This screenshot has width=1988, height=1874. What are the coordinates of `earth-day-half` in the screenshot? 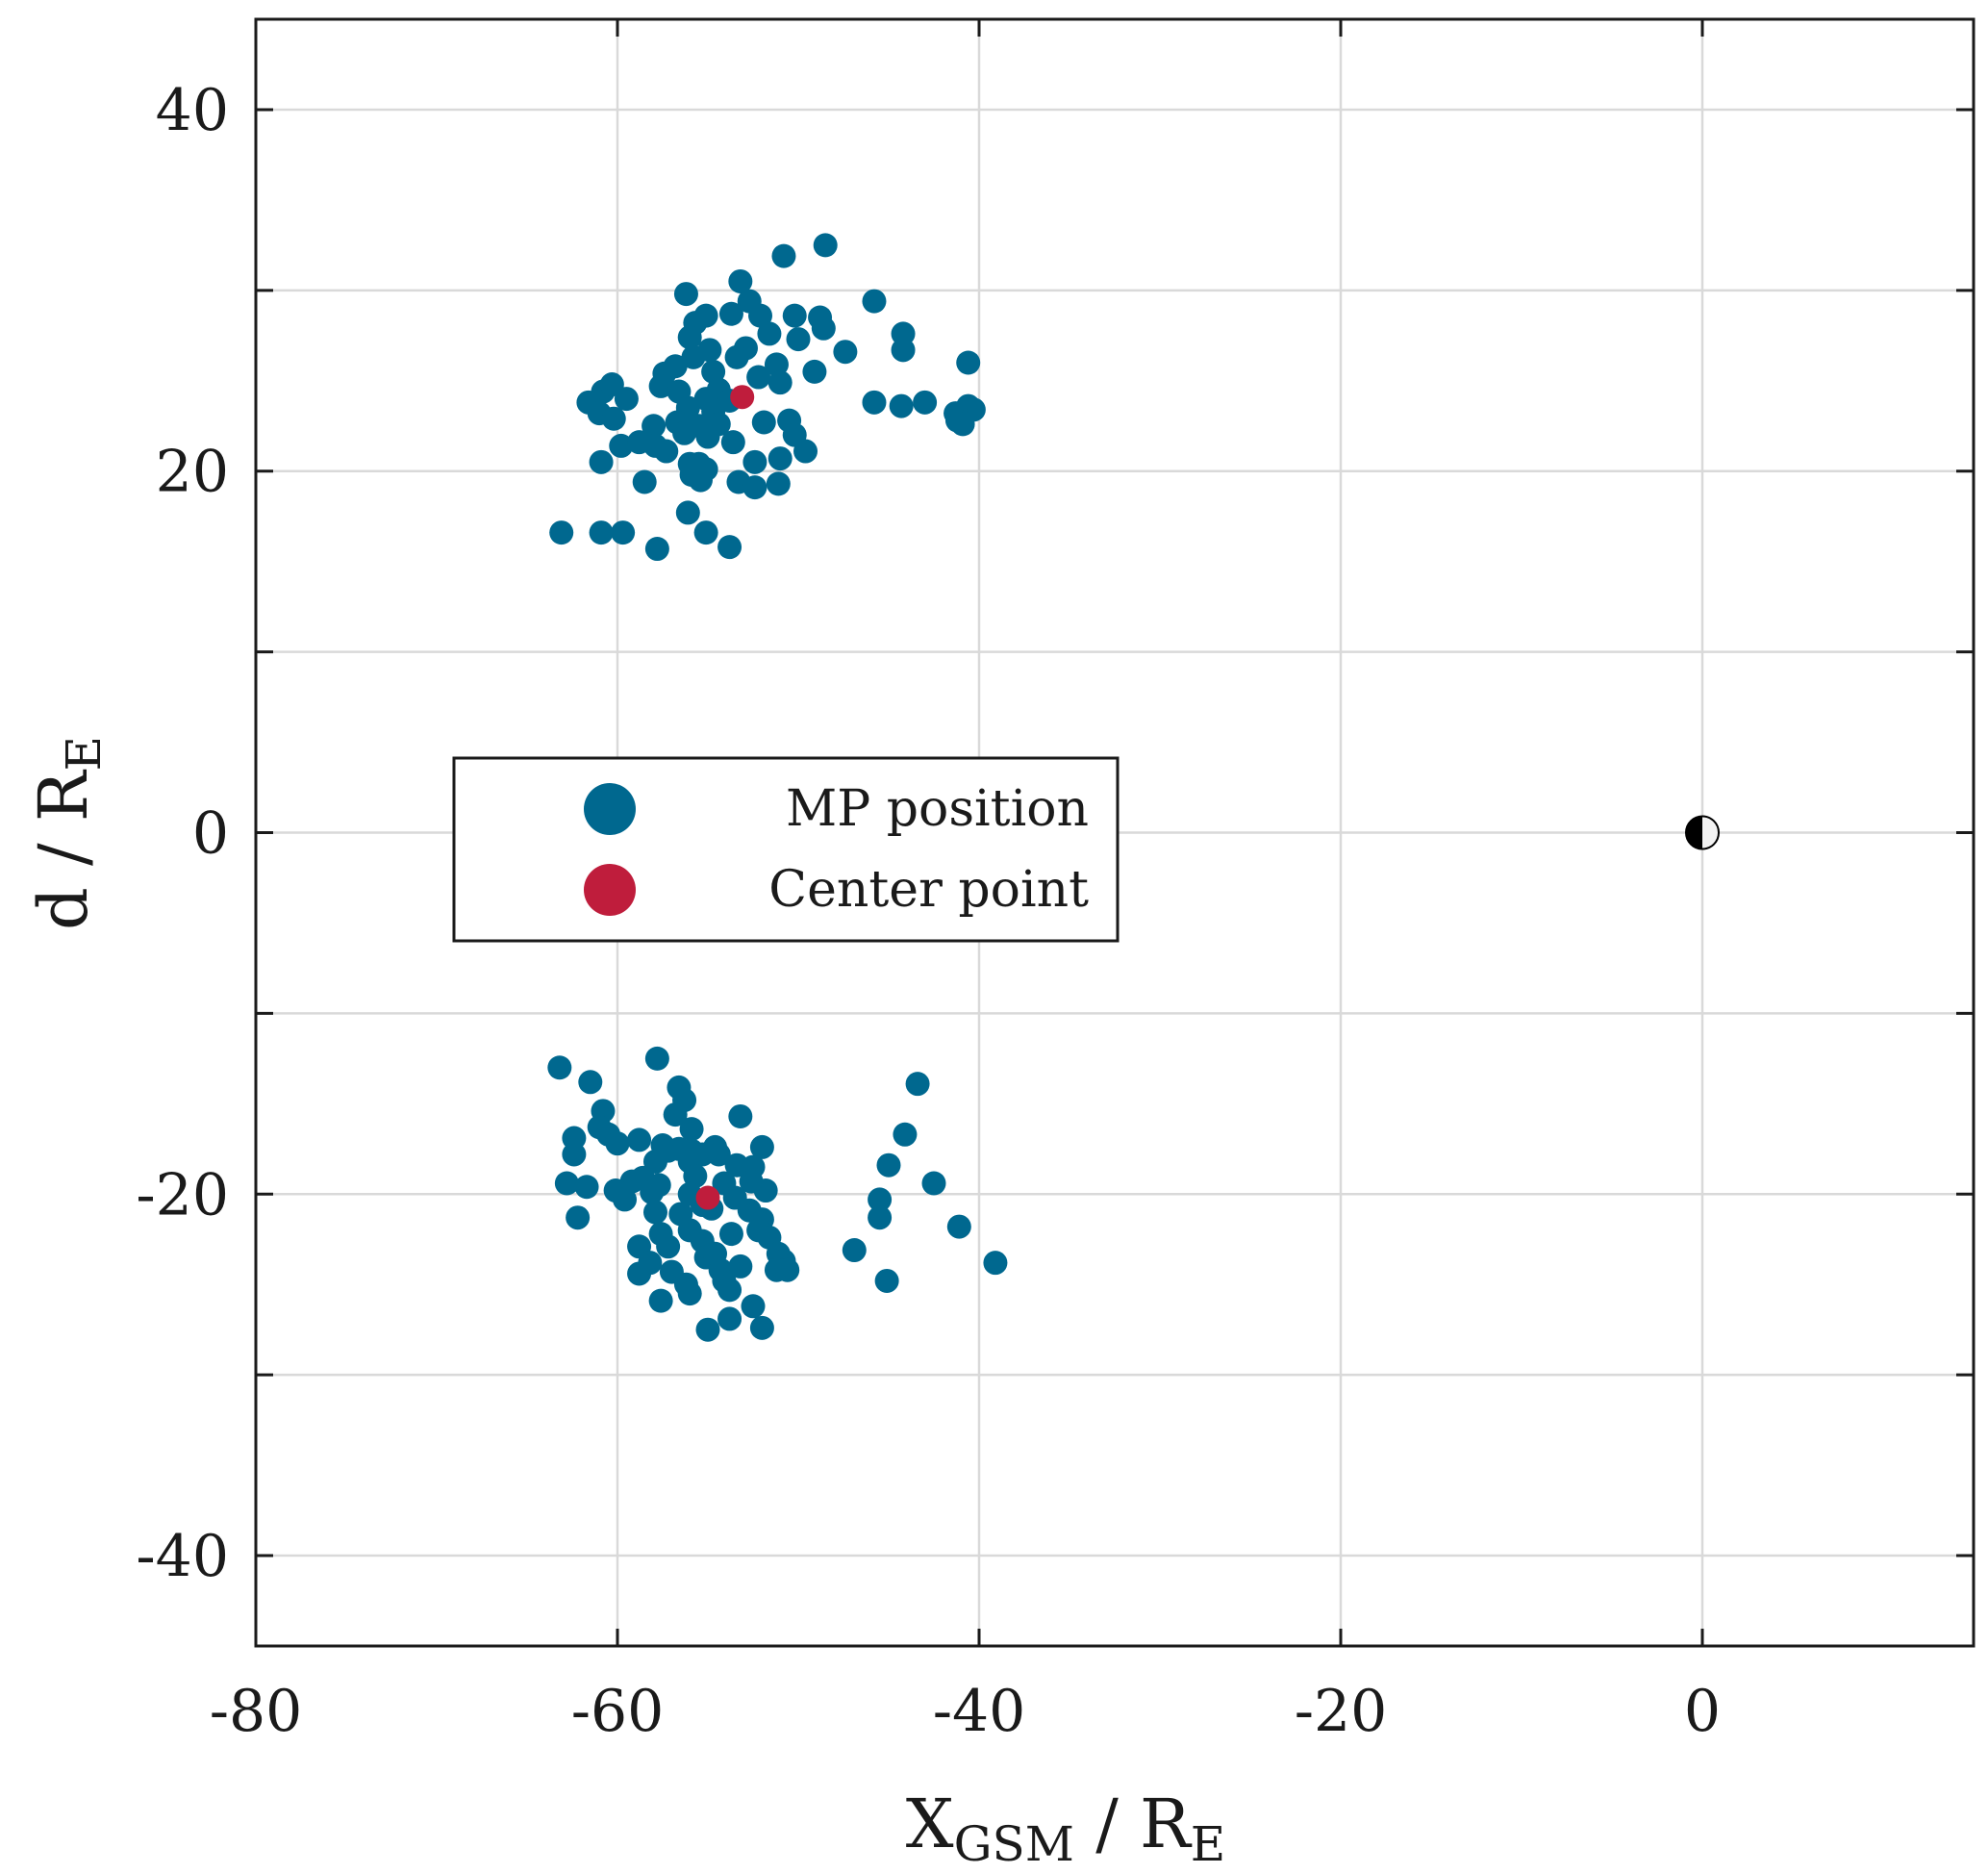 It's located at (1710, 833).